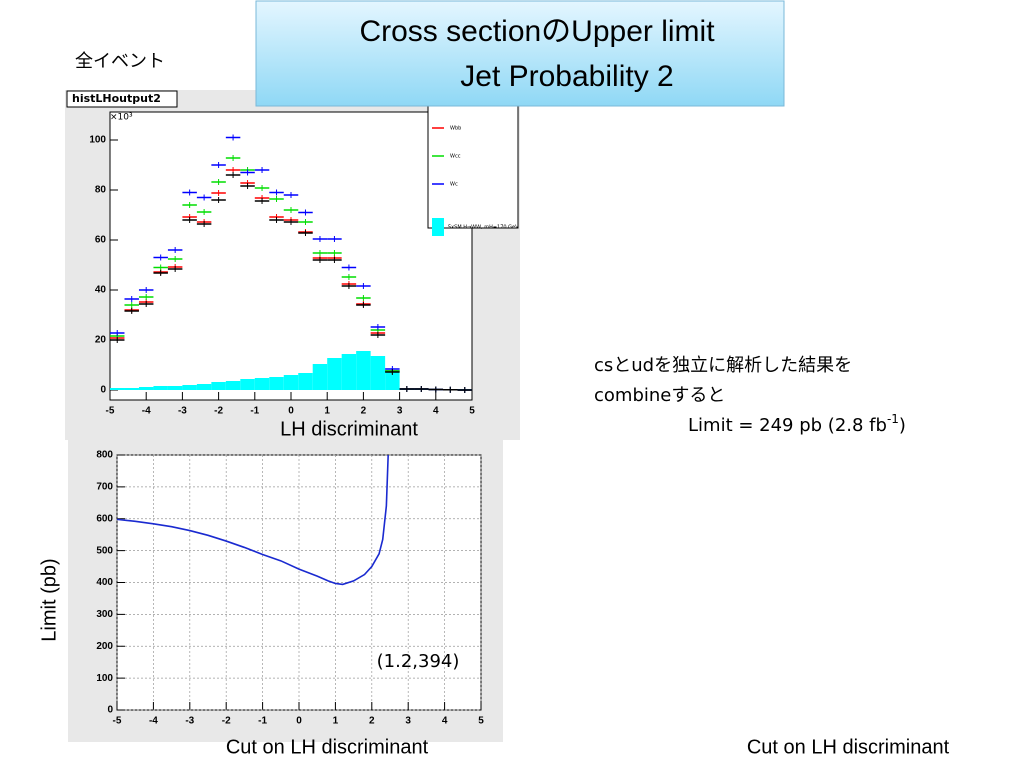 The image size is (1024, 768). Describe the element at coordinates (101, 240) in the screenshot. I see `y-tick-label: 60` at that location.